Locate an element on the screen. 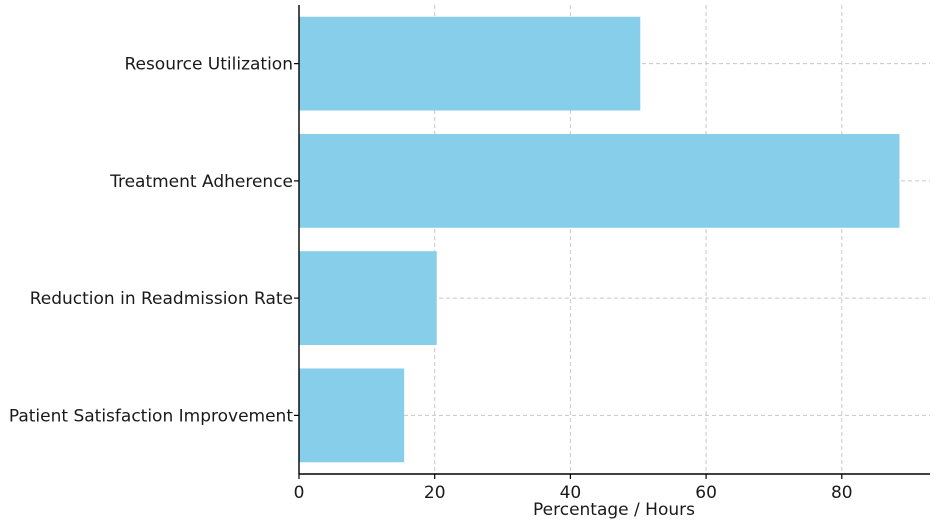 The width and height of the screenshot is (940, 528). x-tick-label: 60 is located at coordinates (706, 493).